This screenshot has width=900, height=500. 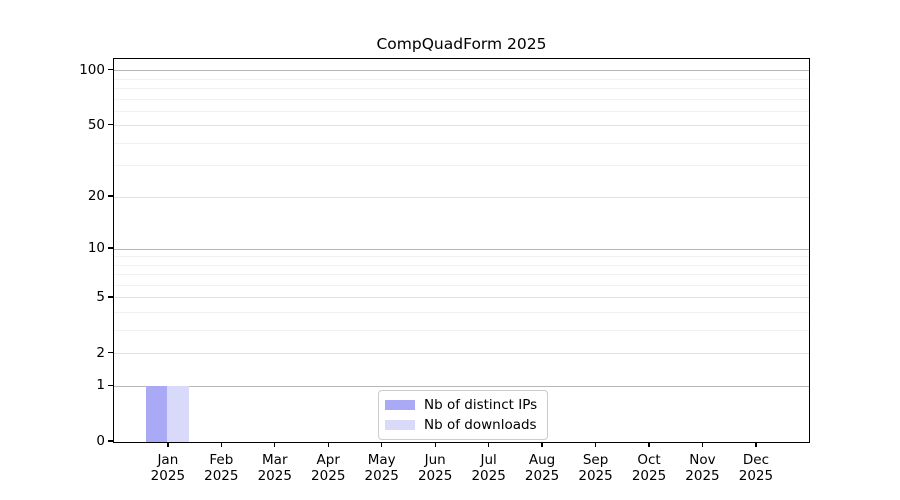 I want to click on legend: Nb of distinct IPs Nb of downloads, so click(x=463, y=415).